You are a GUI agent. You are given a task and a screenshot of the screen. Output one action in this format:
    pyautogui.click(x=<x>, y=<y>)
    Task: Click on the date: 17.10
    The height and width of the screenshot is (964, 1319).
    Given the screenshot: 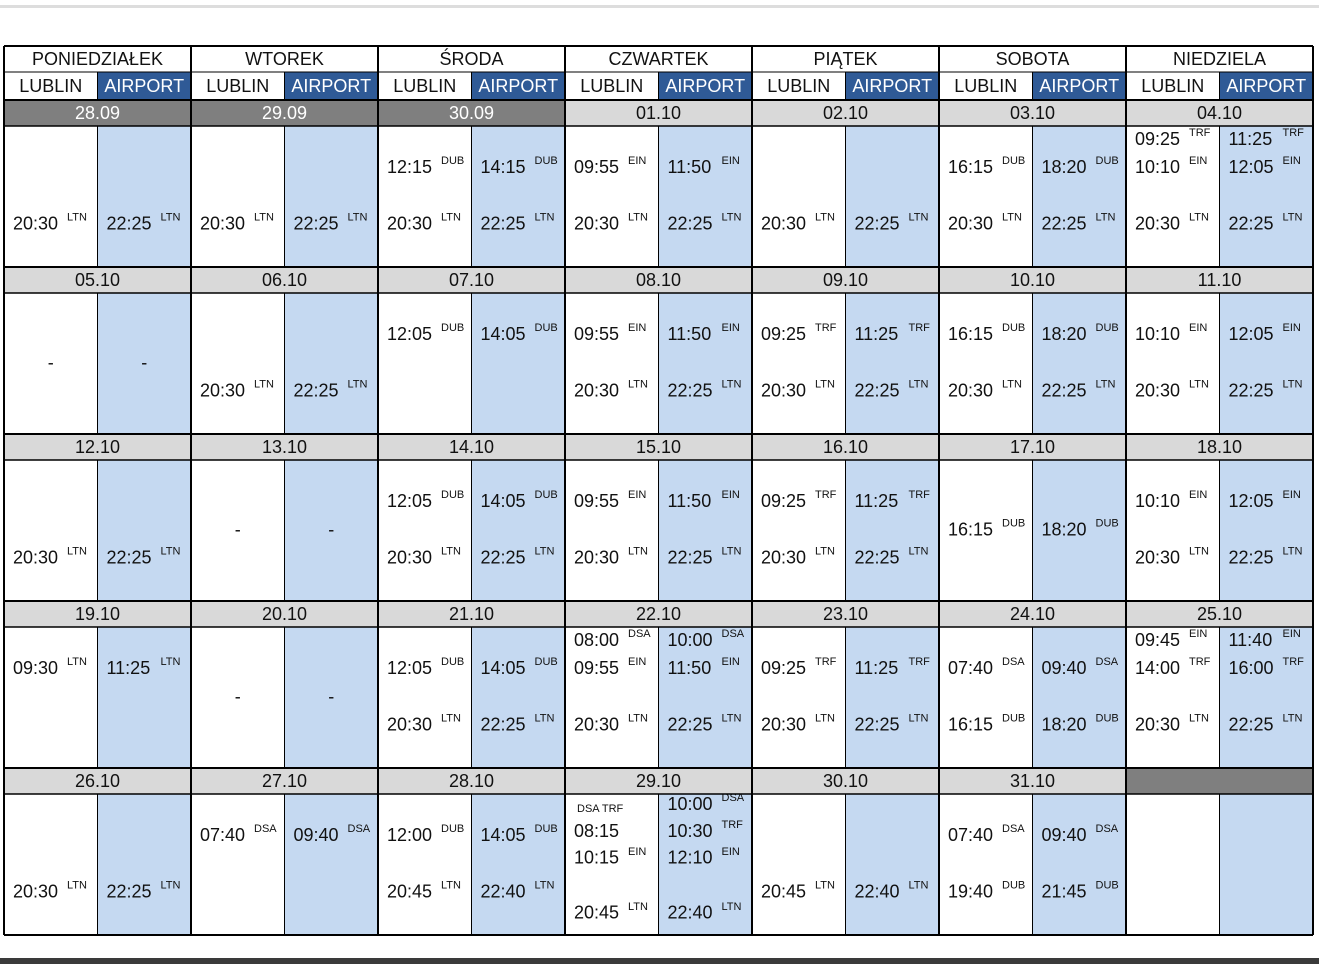 What is the action you would take?
    pyautogui.click(x=1032, y=447)
    